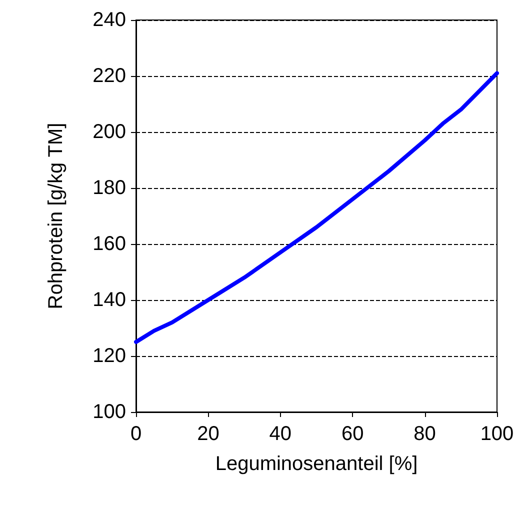 The height and width of the screenshot is (508, 522). Describe the element at coordinates (497, 434) in the screenshot. I see `x-tick-label: 100` at that location.